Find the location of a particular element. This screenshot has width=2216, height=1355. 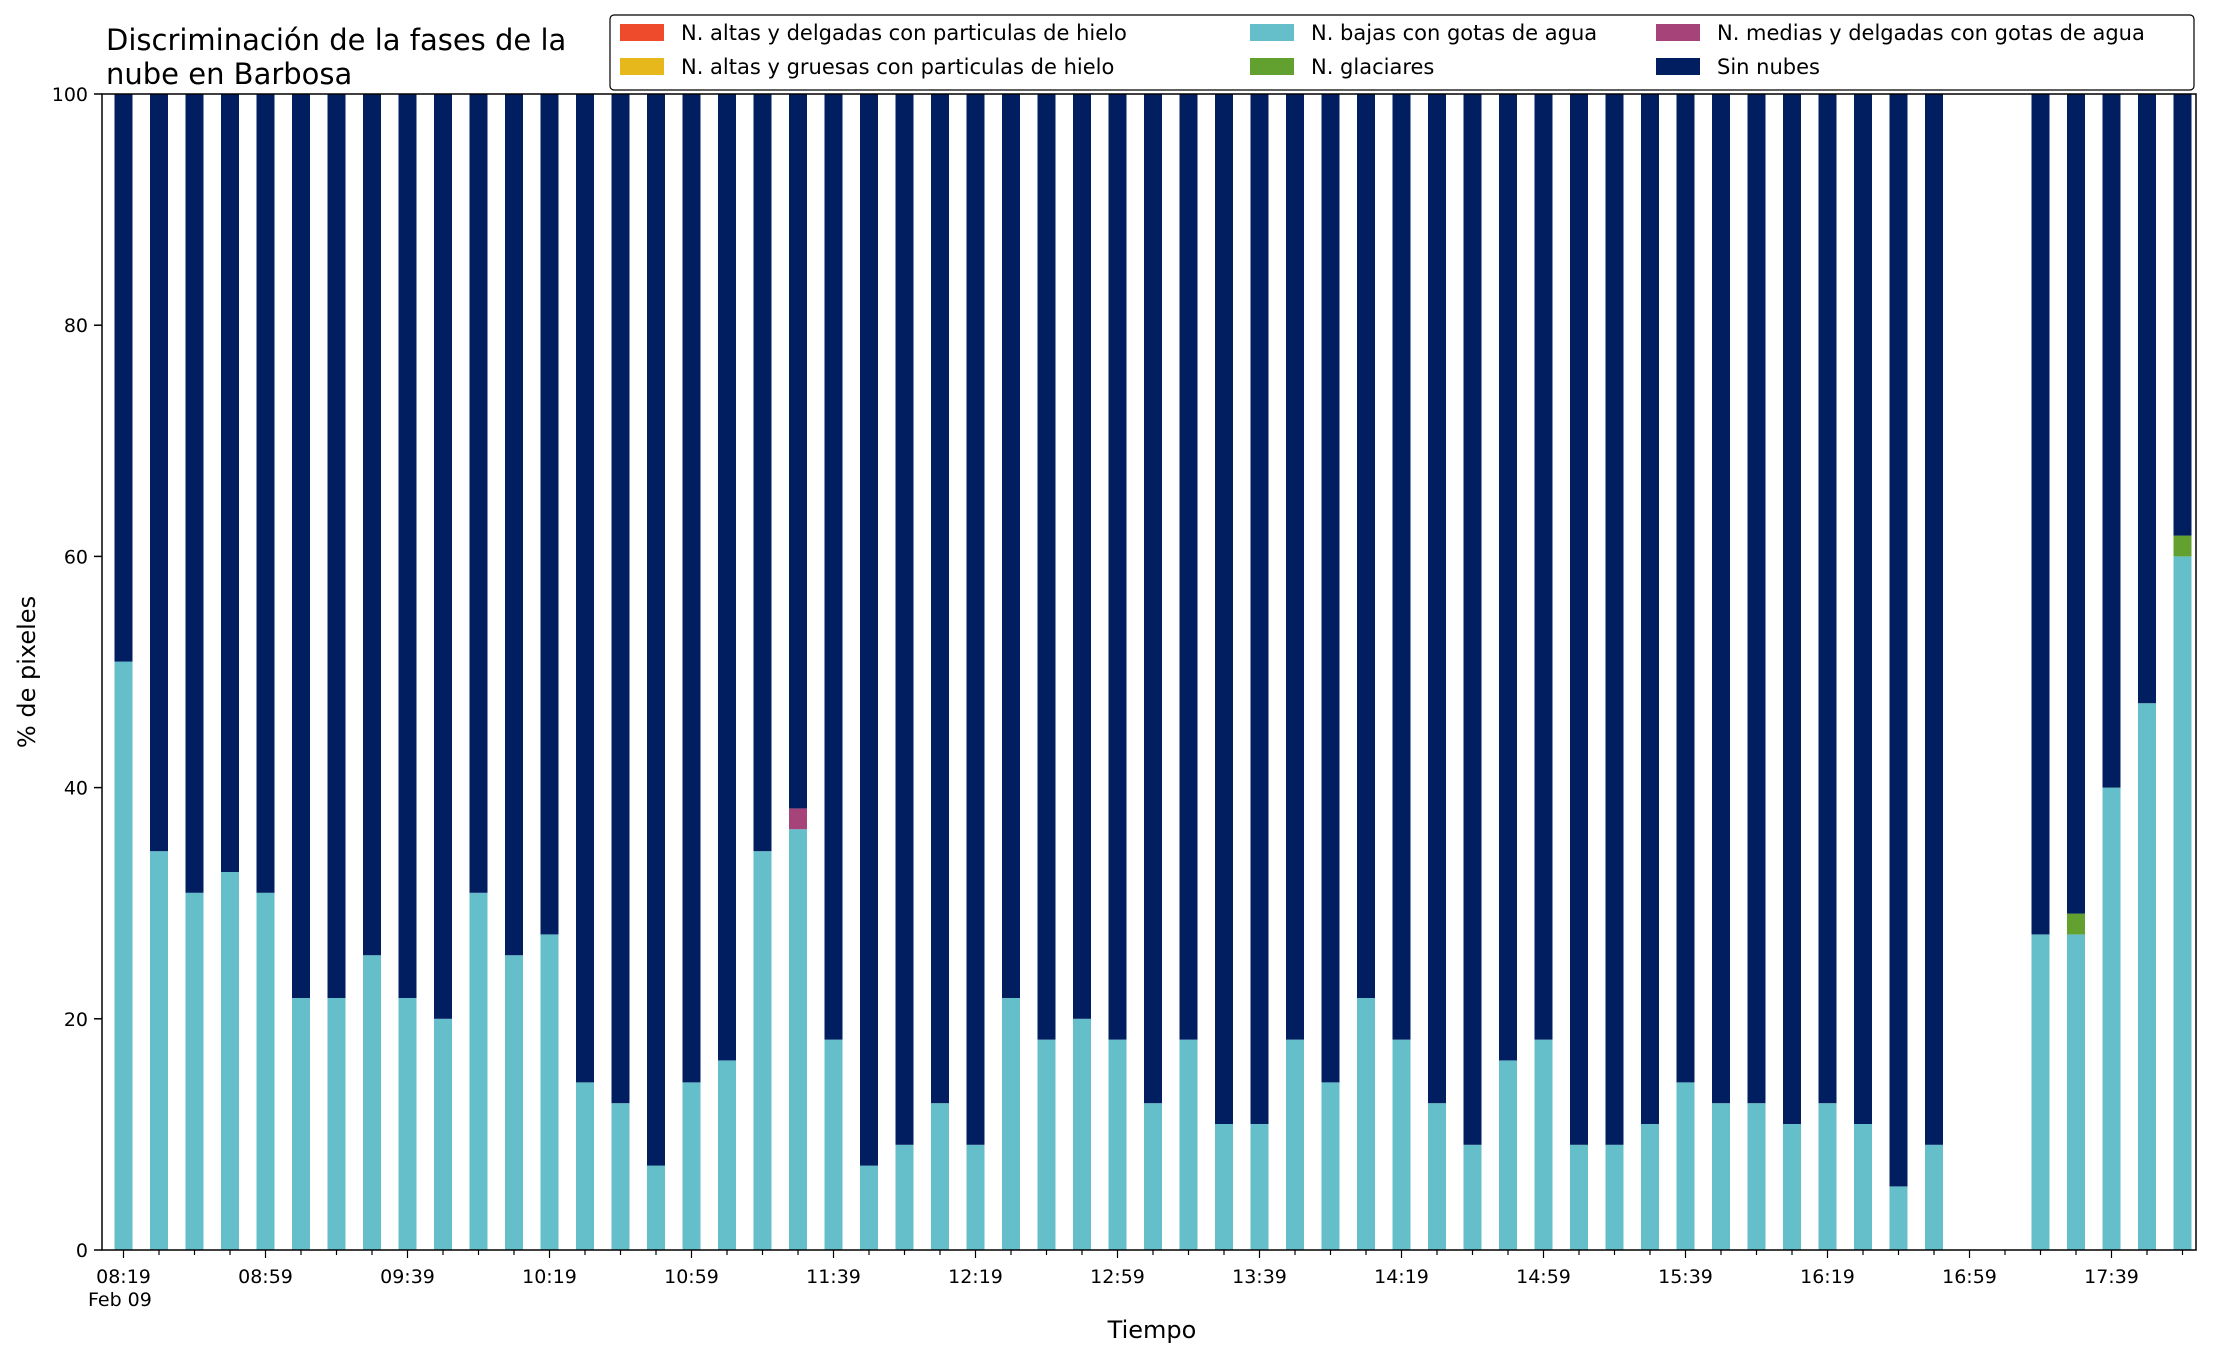

chart-title-line-1: Discriminación de la fases de la is located at coordinates (336, 40).